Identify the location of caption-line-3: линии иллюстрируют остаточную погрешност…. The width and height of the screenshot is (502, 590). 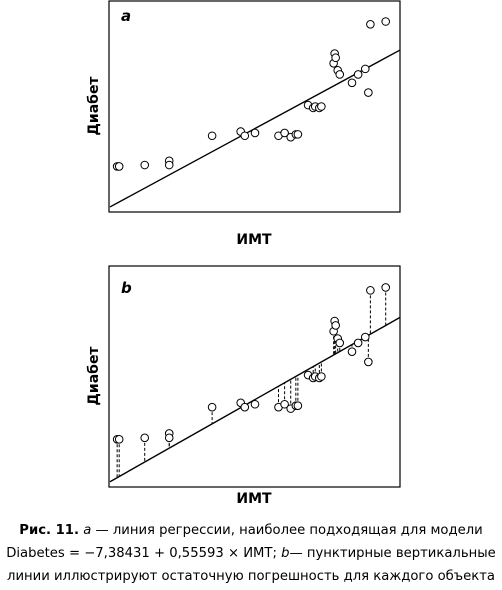
(251, 576).